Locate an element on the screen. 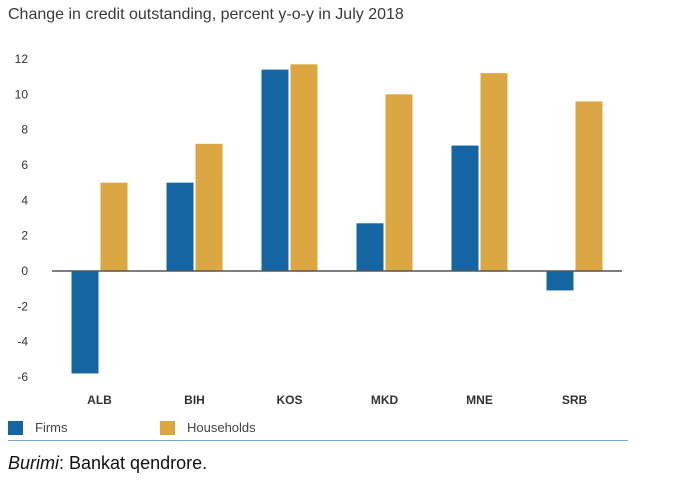 This screenshot has height=482, width=680. bar-households-bih is located at coordinates (209, 207).